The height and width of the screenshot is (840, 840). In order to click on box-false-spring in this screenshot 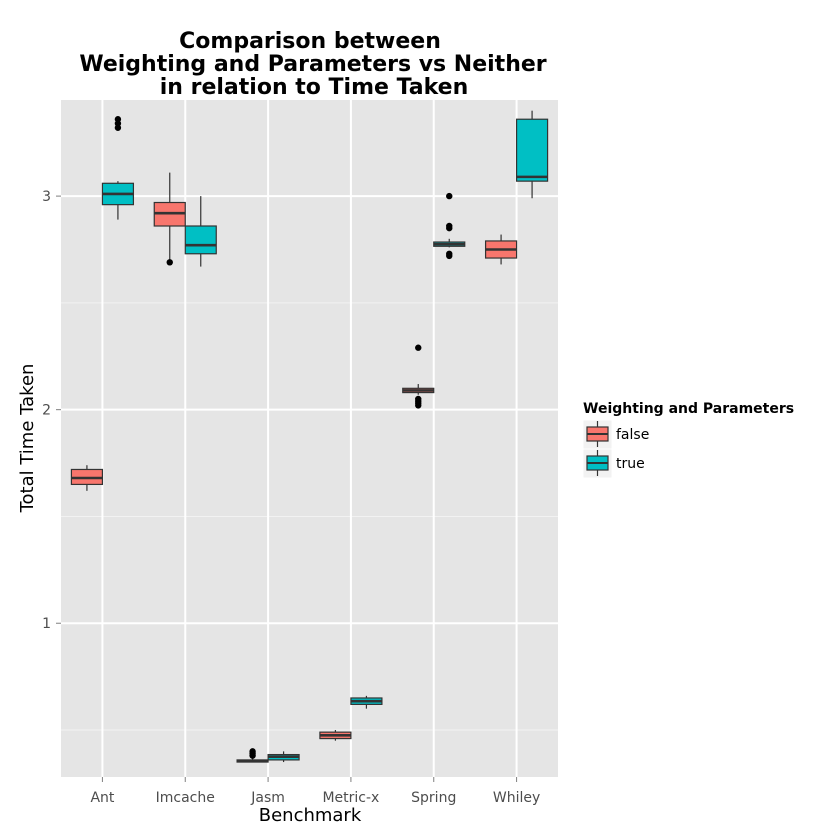, I will do `click(418, 376)`.